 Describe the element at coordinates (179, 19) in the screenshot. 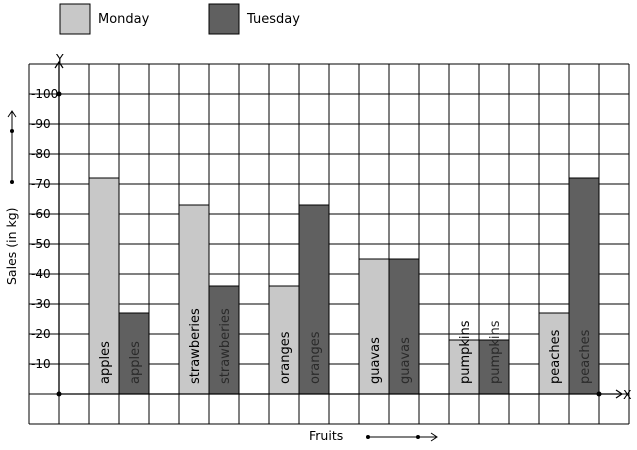

I see `legend: Monday Tuesday` at that location.